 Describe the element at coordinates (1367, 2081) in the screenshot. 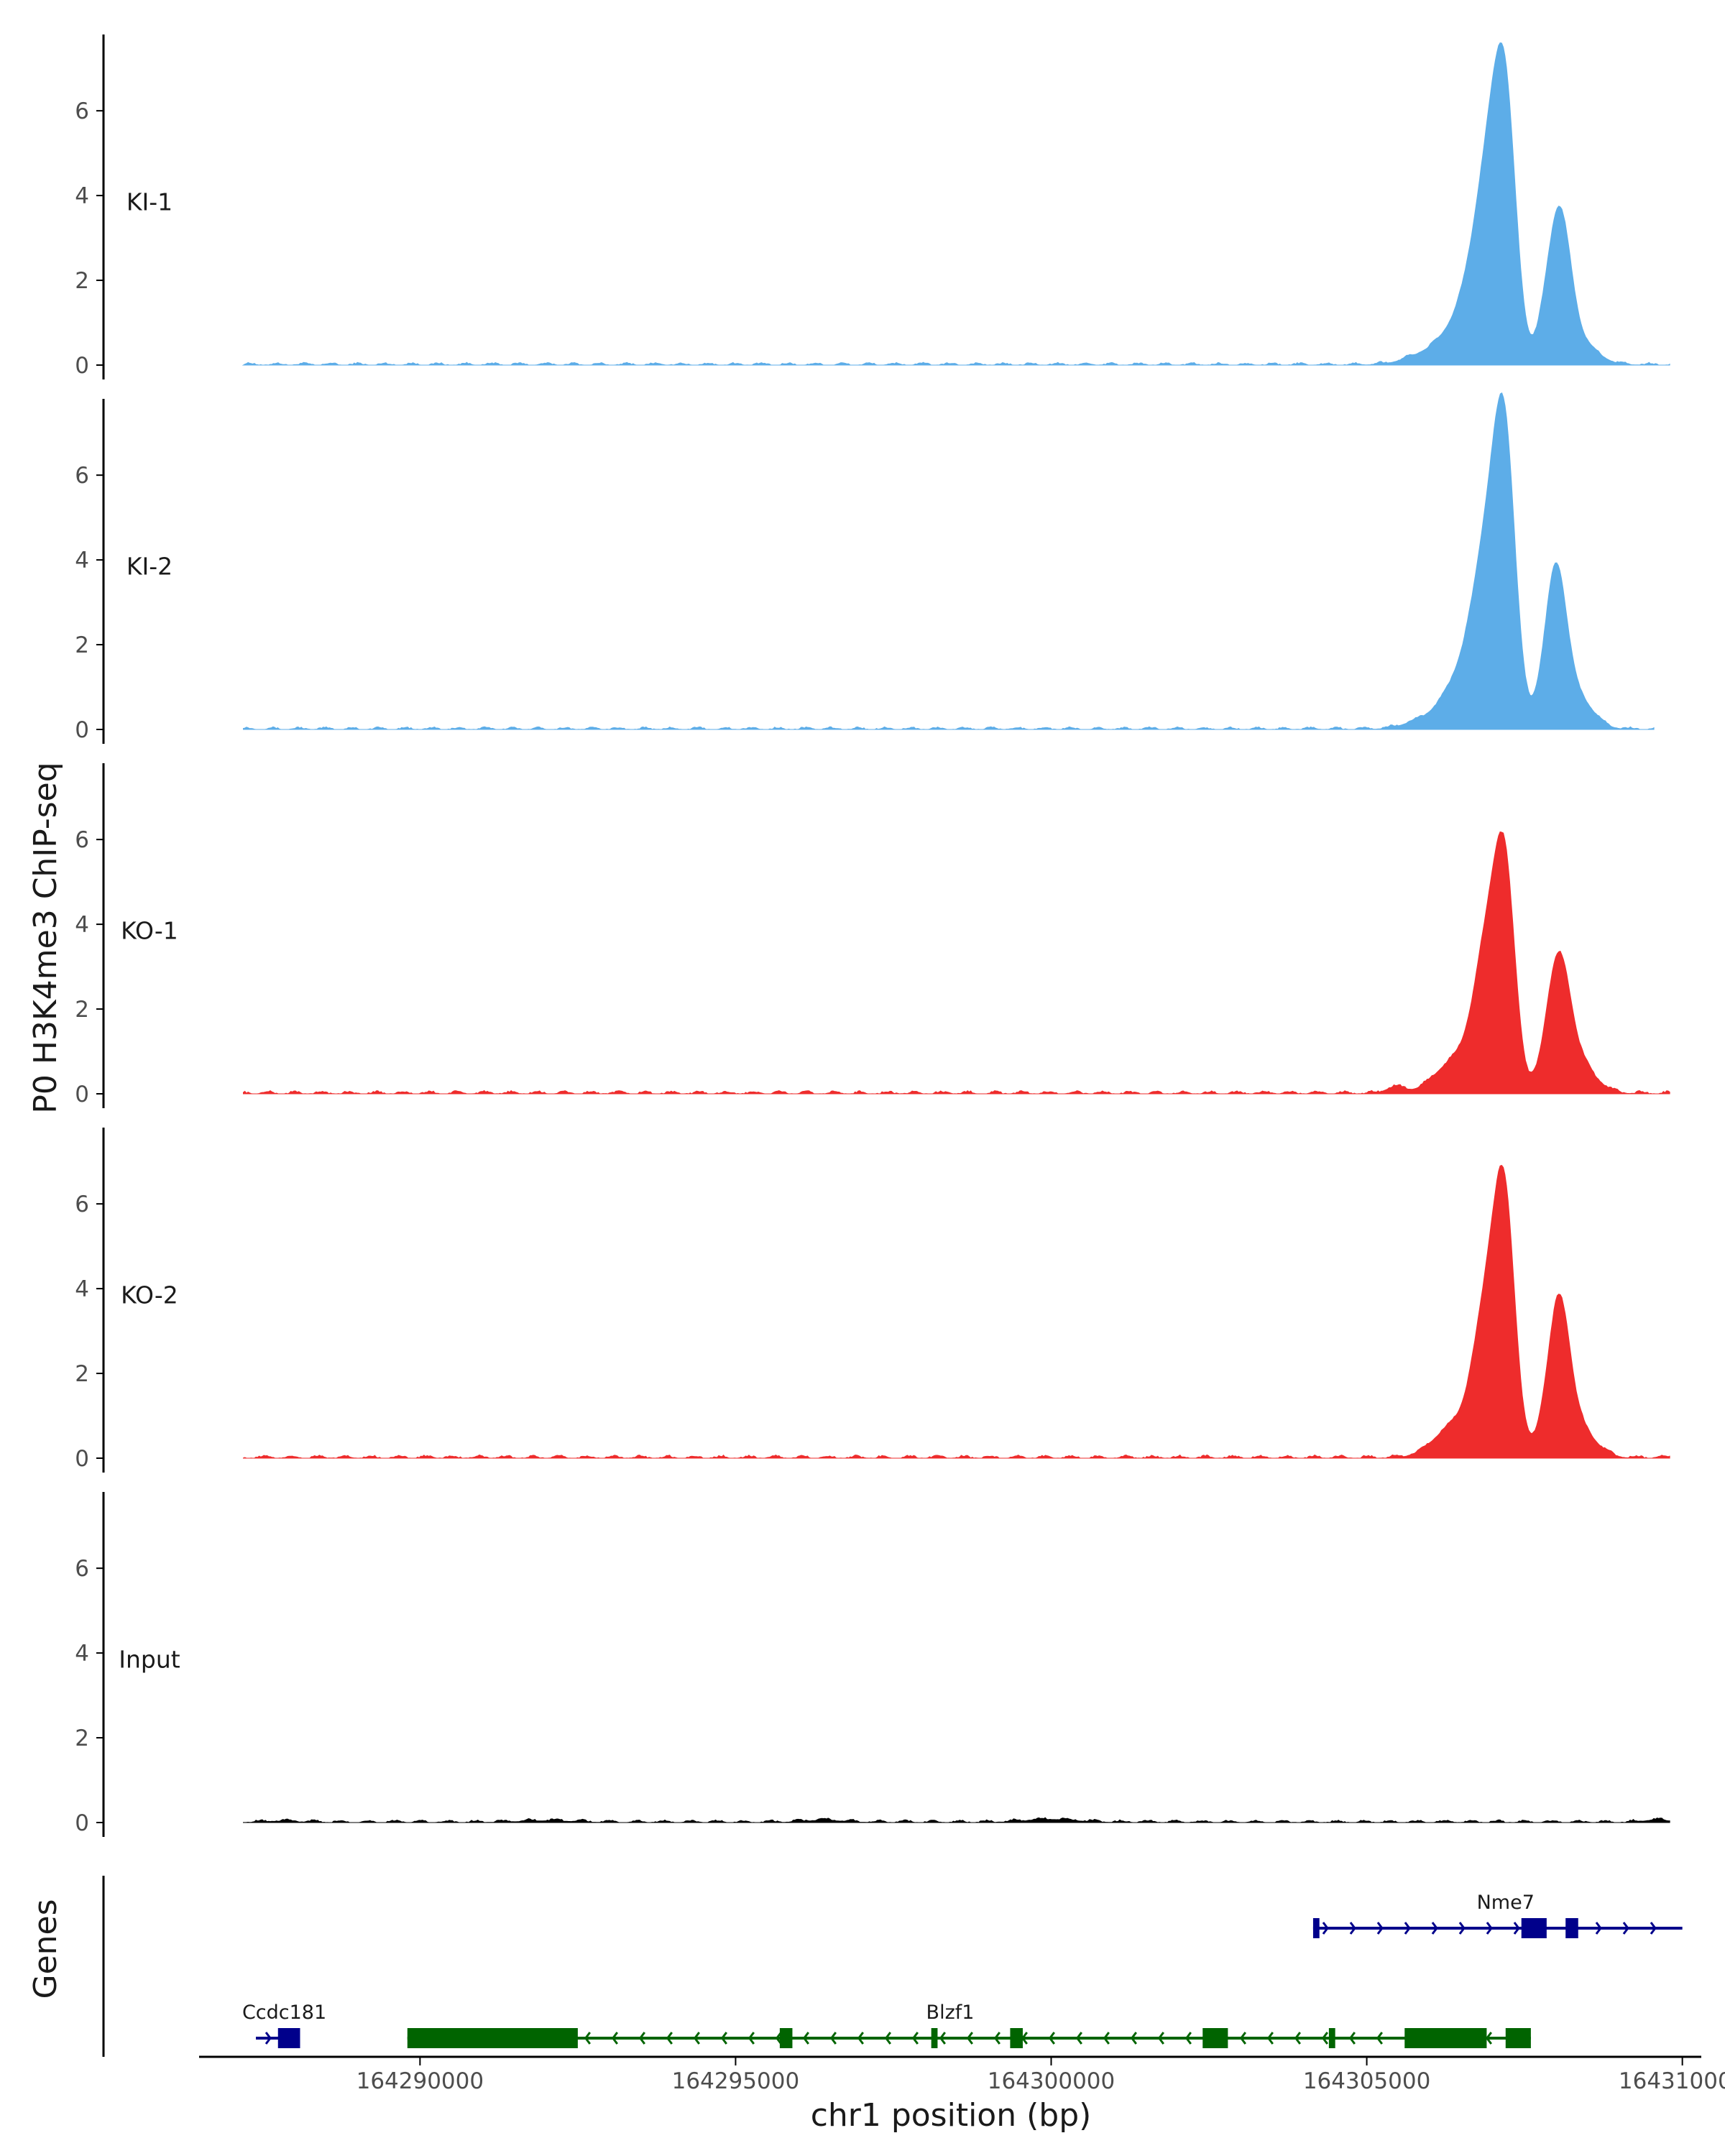

I see `x-tick-label: 164305000` at that location.